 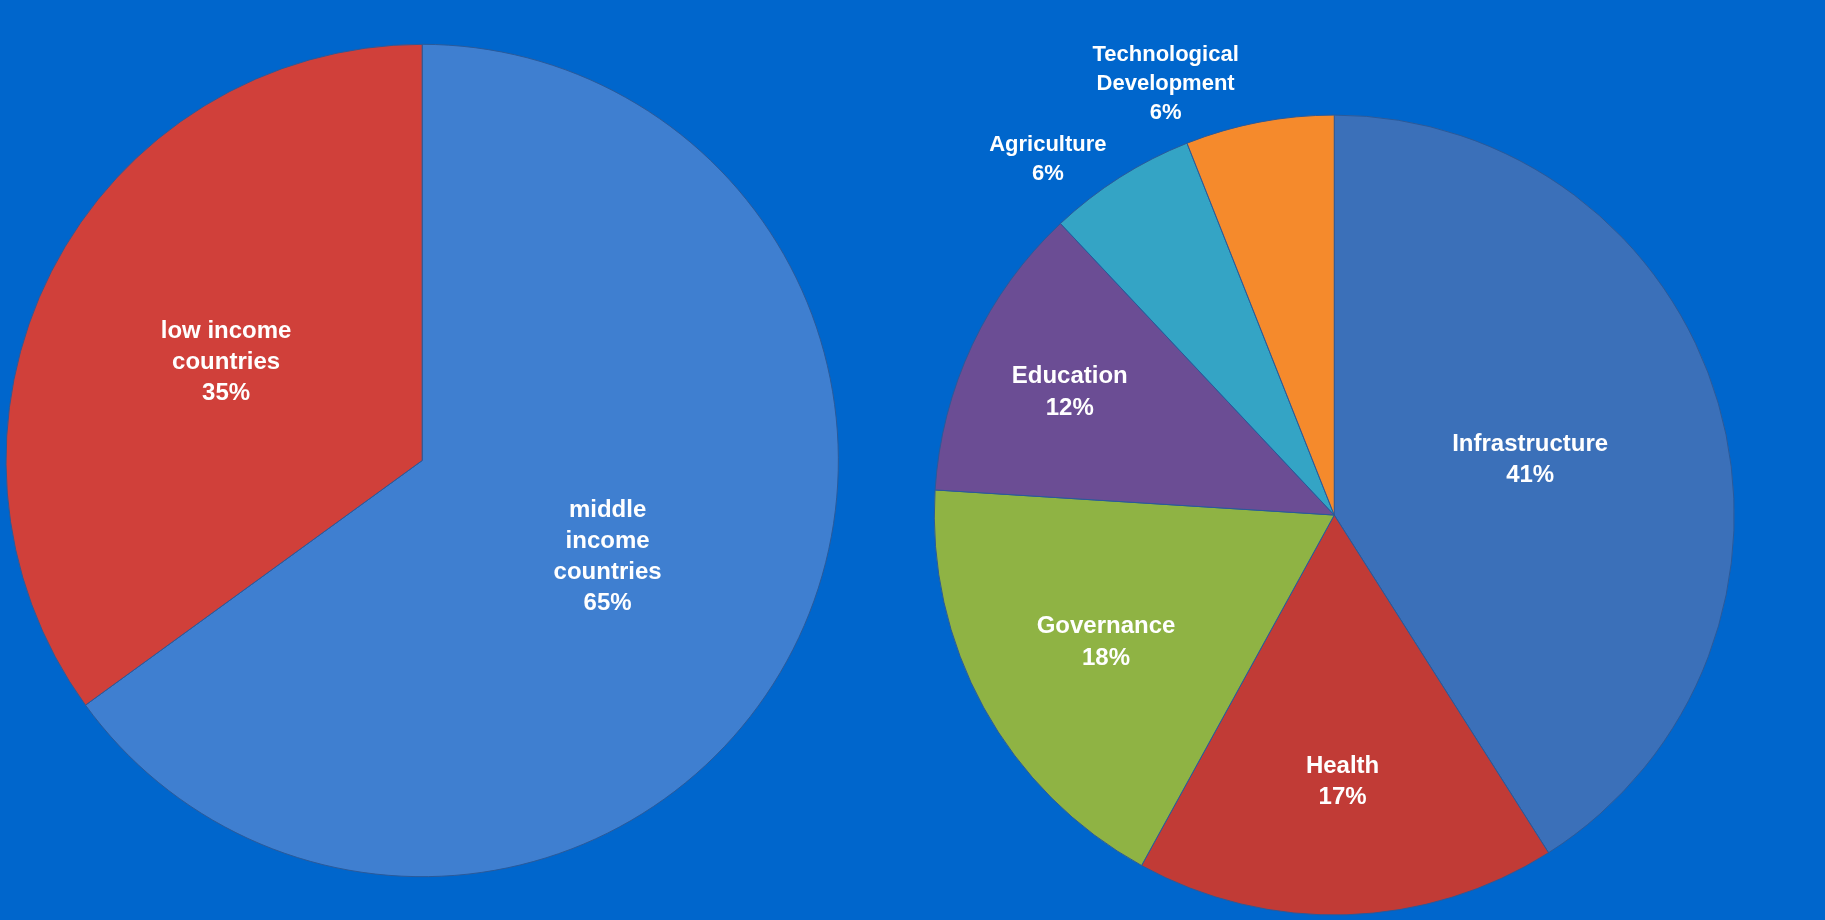 I want to click on slice-label: Agriculture, so click(x=1048, y=144).